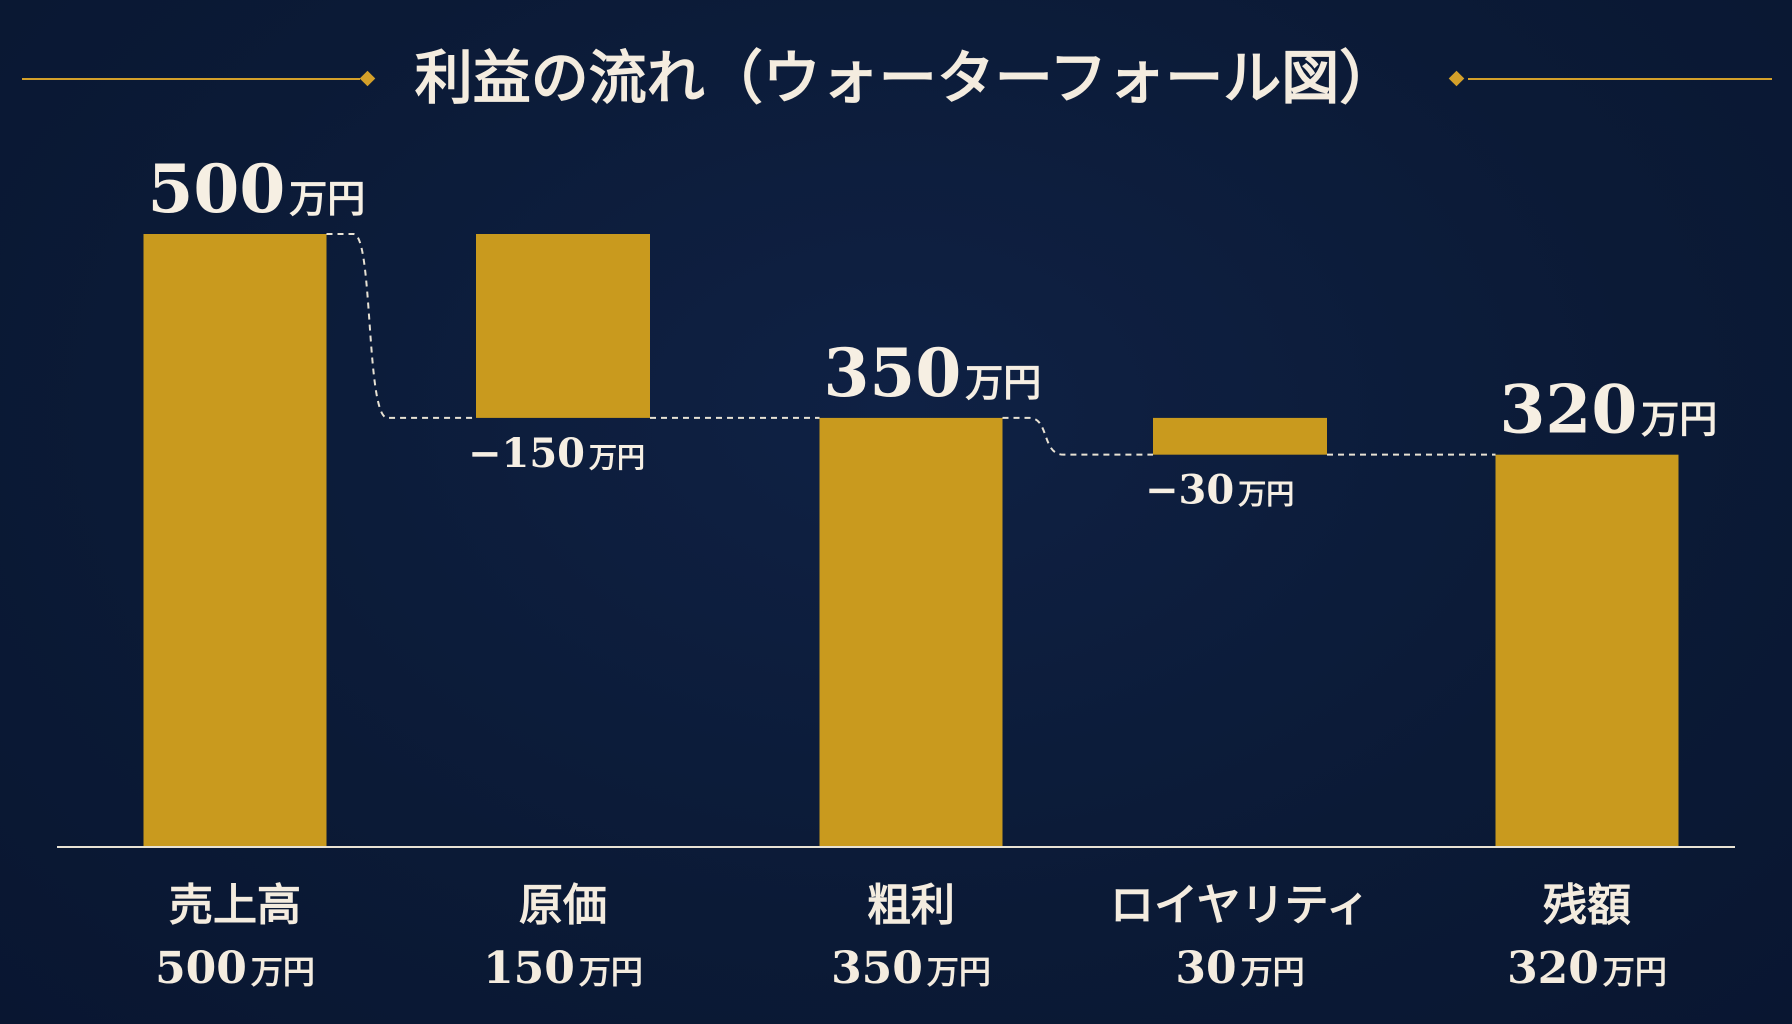 The height and width of the screenshot is (1024, 1792). Describe the element at coordinates (1240, 905) in the screenshot. I see `category-label-4: ロイヤリティ` at that location.